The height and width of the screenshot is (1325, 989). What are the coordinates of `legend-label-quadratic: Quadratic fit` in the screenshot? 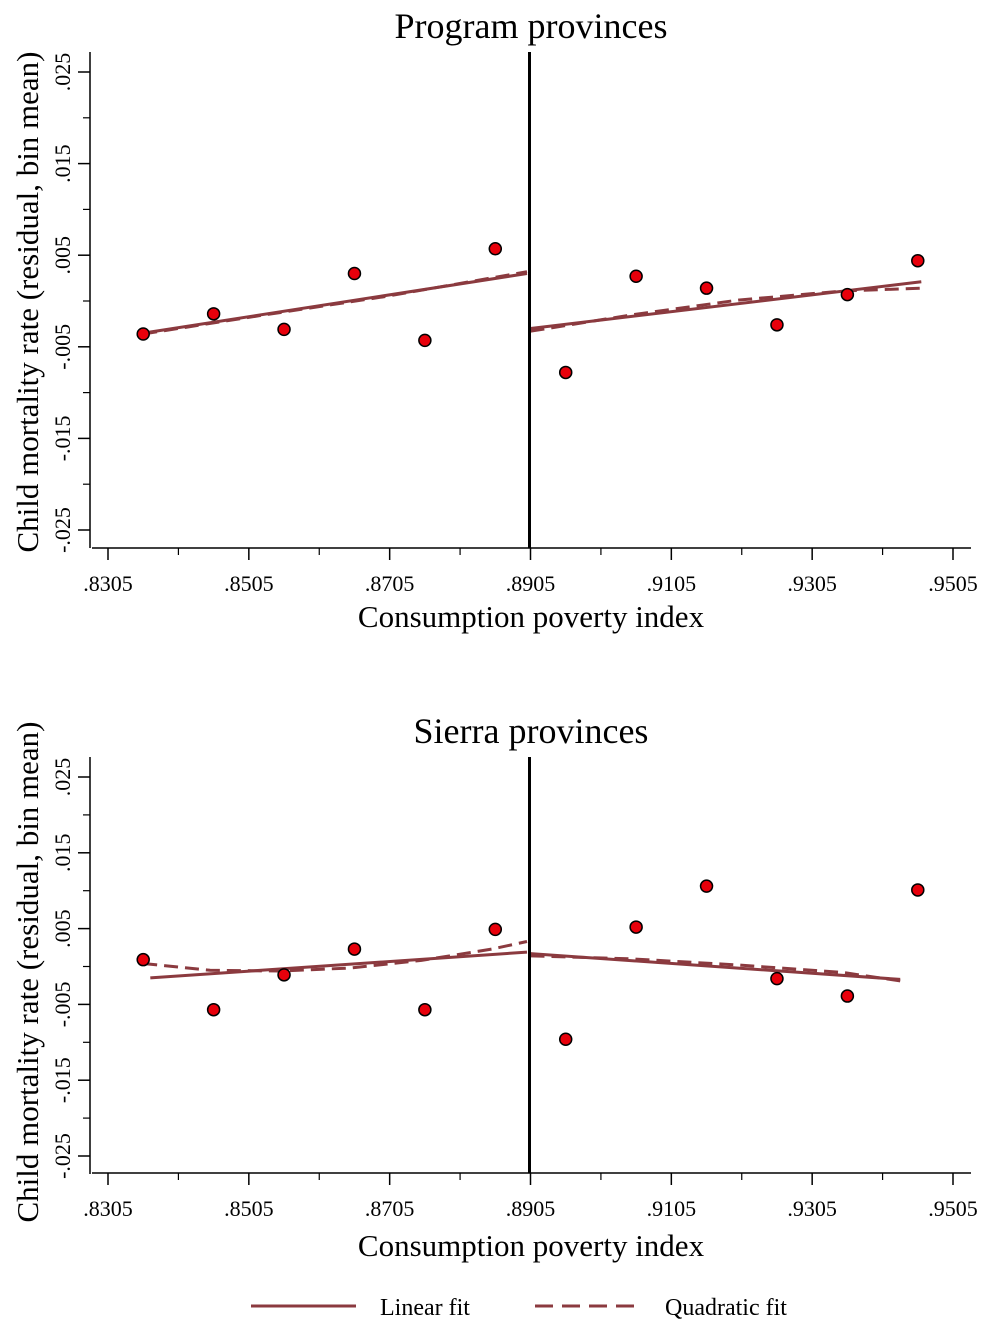 It's located at (726, 1308).